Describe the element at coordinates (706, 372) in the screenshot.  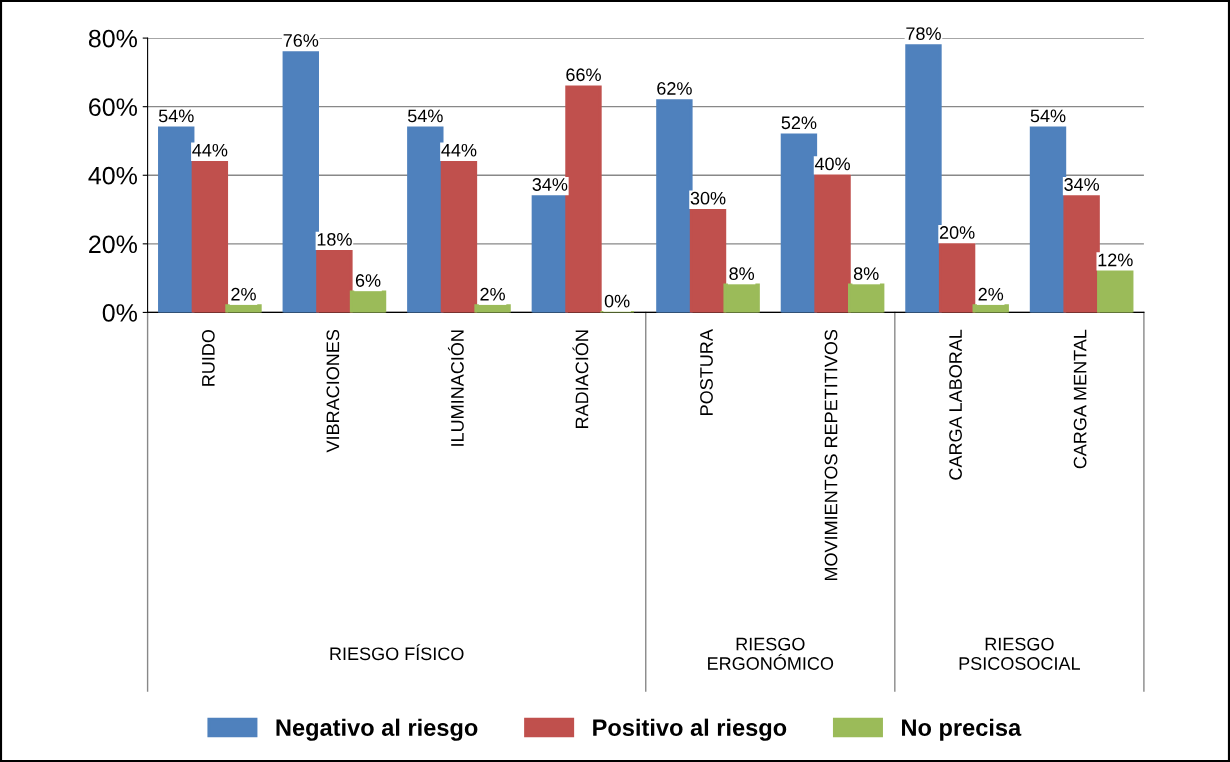
I see `x-tick-label: POSTURA` at that location.